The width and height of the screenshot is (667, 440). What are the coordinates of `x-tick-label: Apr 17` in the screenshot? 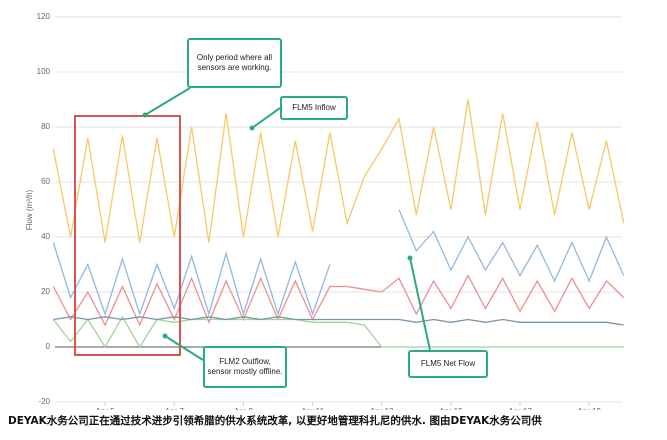 It's located at (520, 408).